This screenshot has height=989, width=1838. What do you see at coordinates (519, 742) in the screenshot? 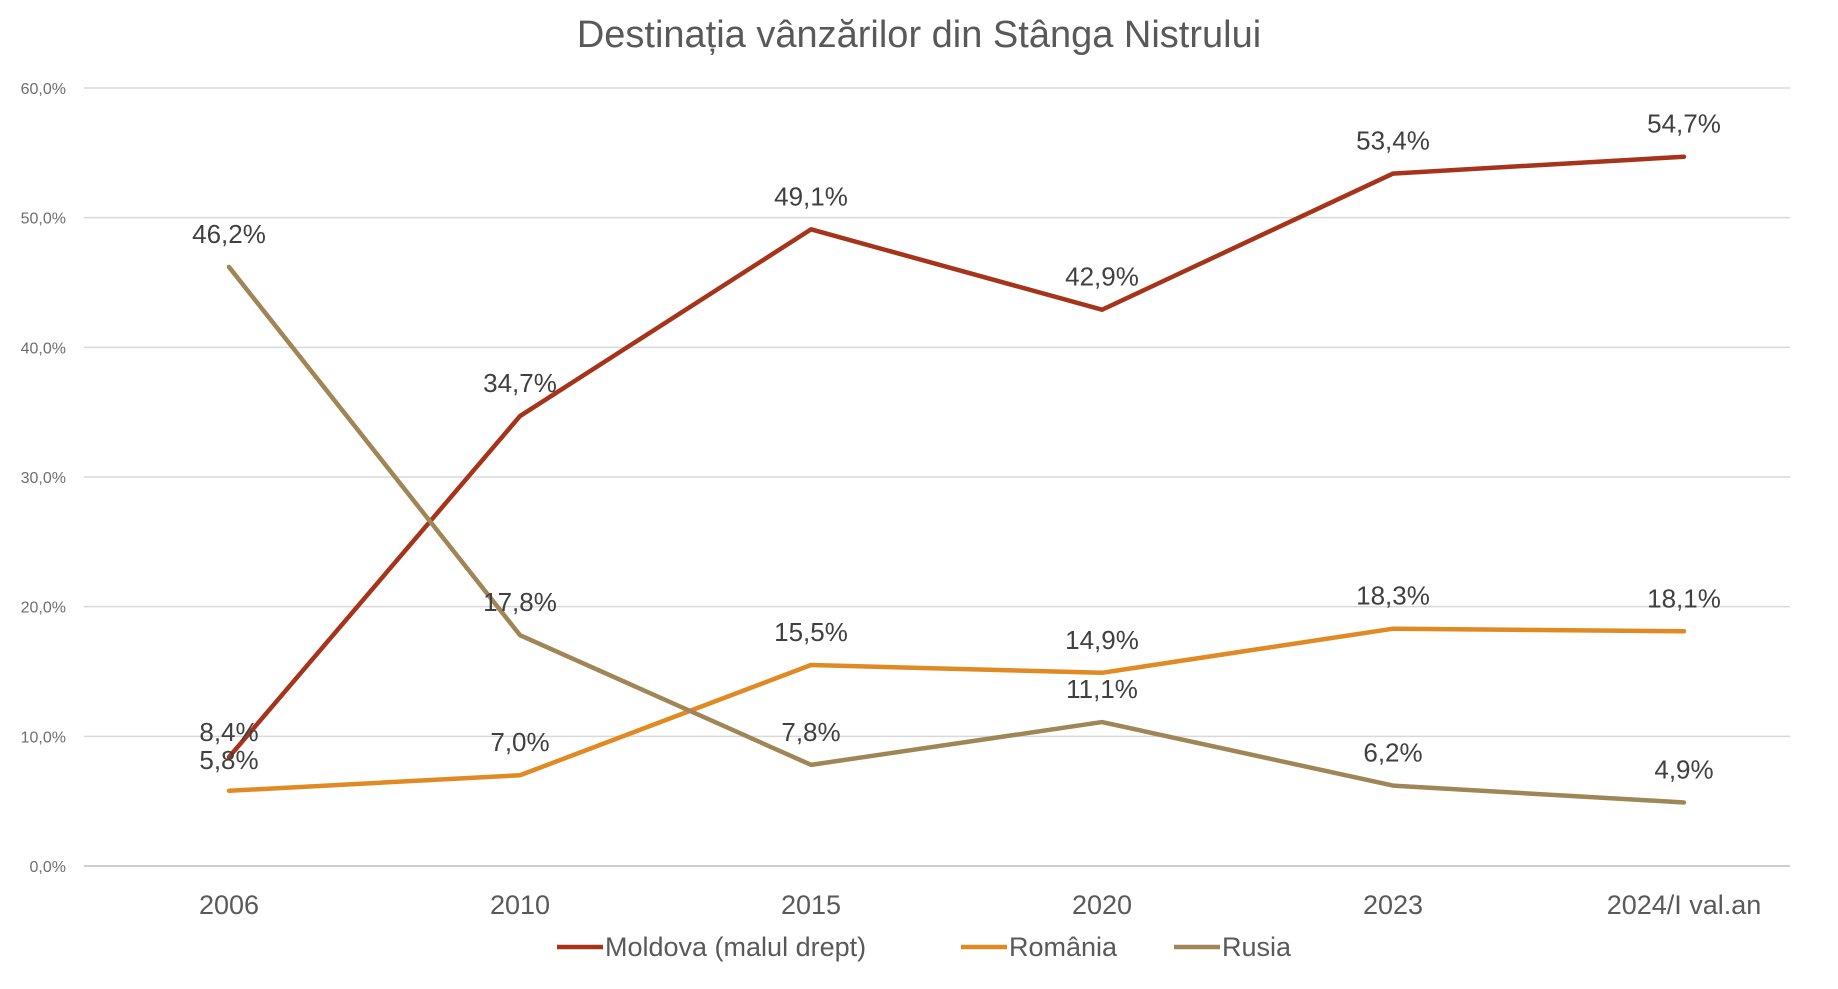
I see `data-label: 7,0%` at bounding box center [519, 742].